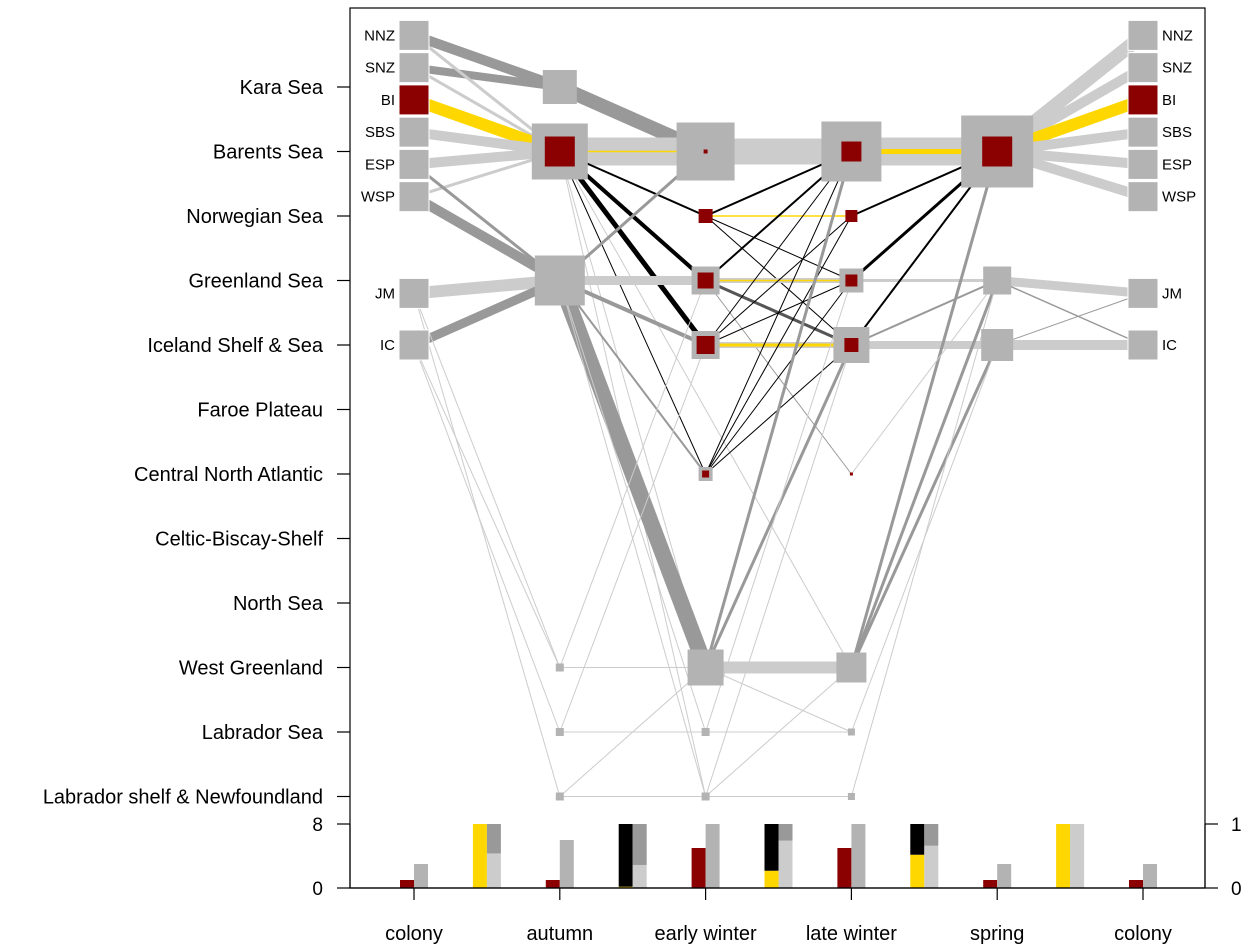 This screenshot has height=951, width=1252. What do you see at coordinates (278, 604) in the screenshot?
I see `region-label: North Sea` at bounding box center [278, 604].